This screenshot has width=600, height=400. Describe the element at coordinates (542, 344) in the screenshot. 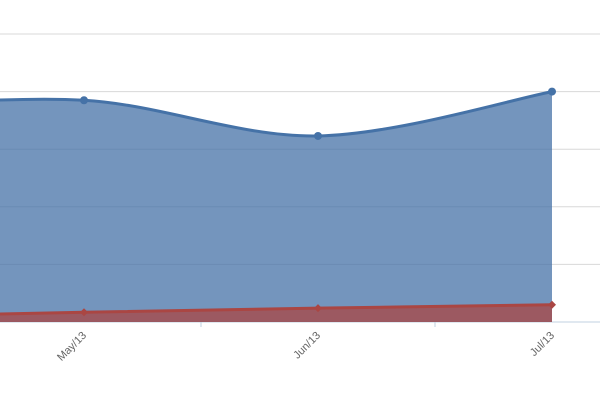

I see `x-tick-label: Jul/13` at that location.